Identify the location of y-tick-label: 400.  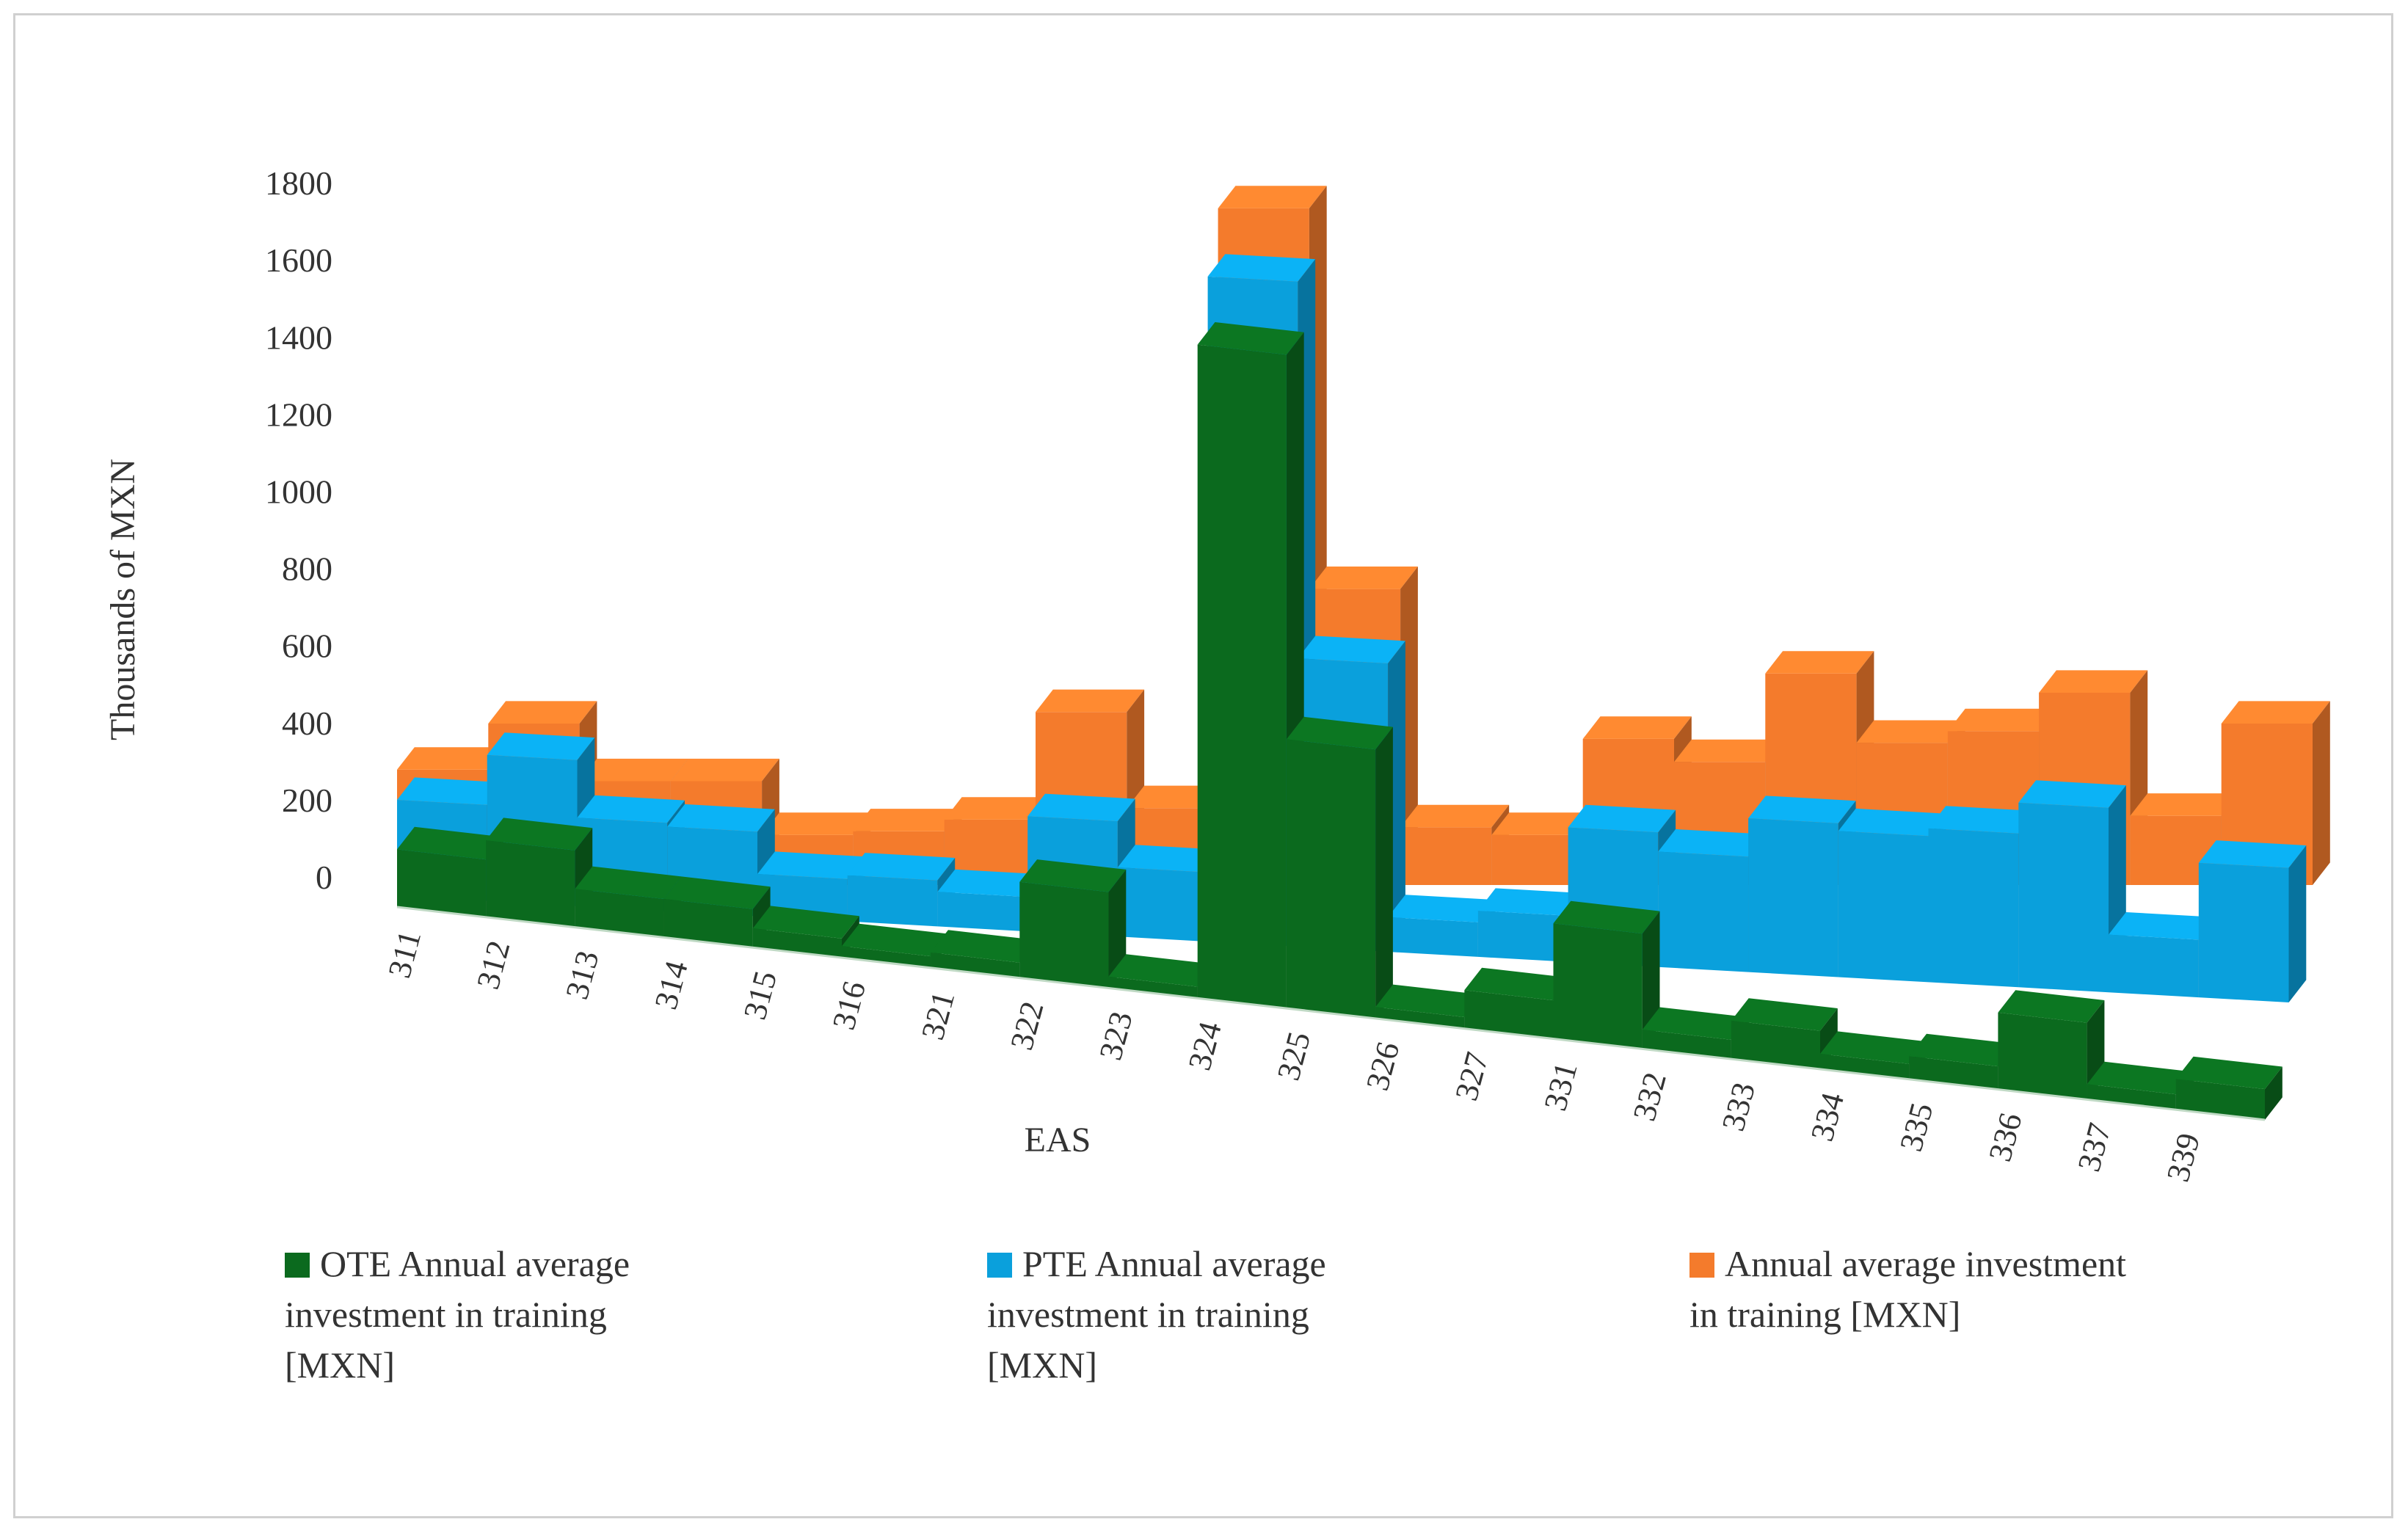
(307, 723).